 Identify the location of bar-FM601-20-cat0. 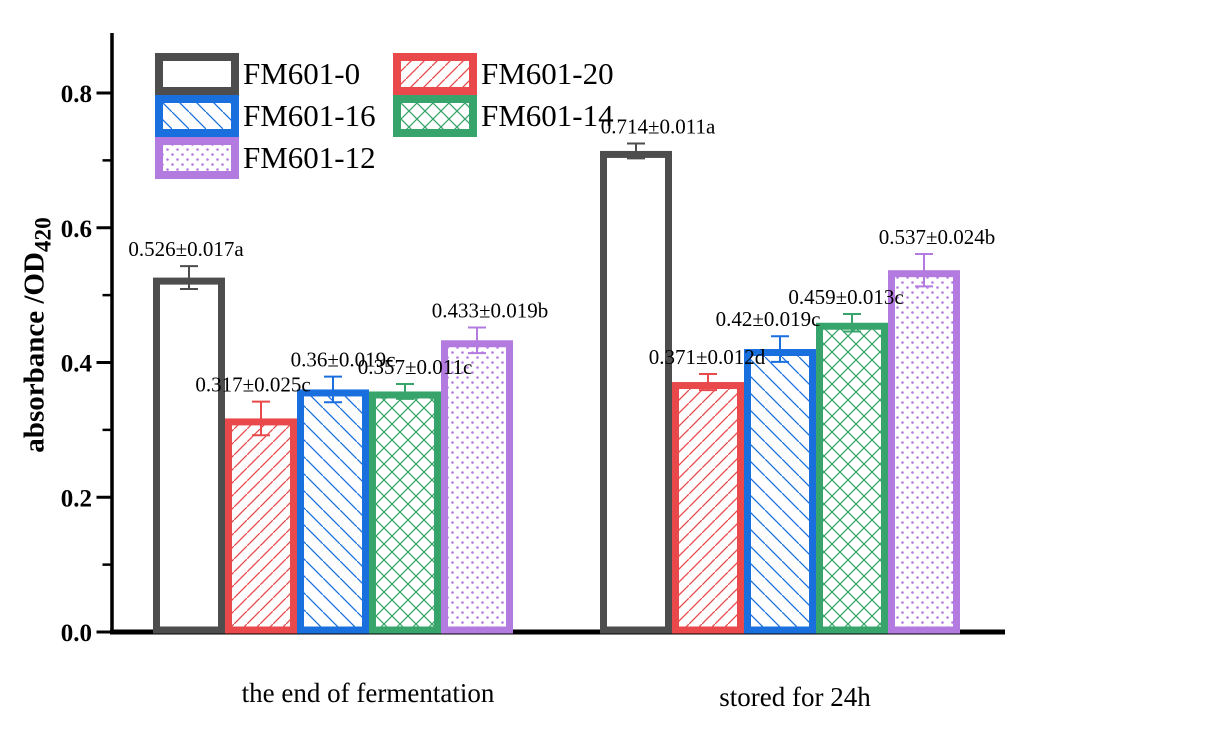
(261, 526).